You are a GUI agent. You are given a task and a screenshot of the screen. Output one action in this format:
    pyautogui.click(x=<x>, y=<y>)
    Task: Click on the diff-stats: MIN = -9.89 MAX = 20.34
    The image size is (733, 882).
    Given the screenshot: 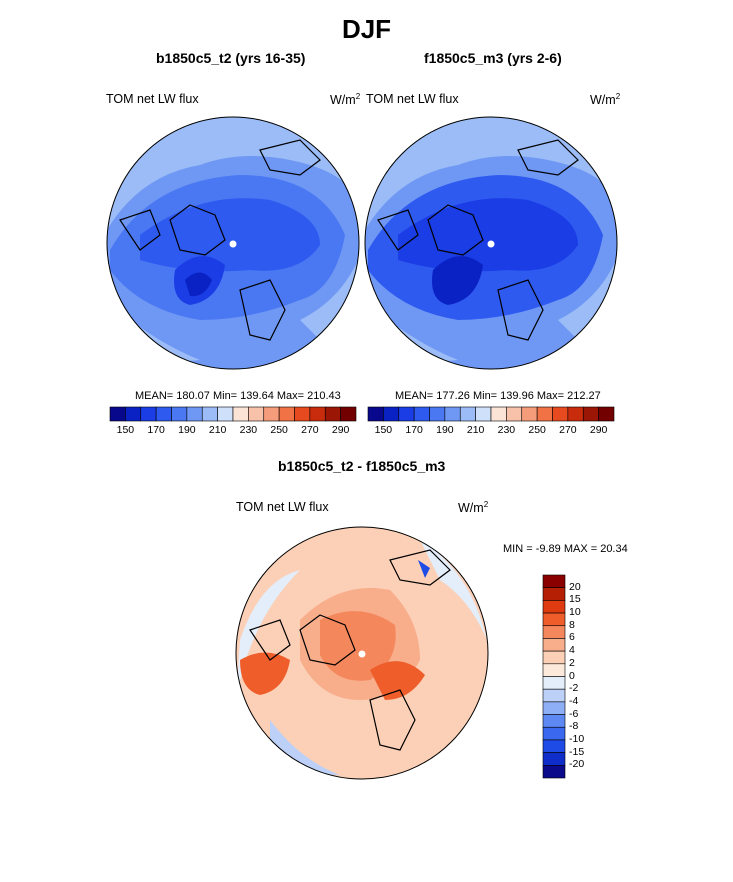 What is the action you would take?
    pyautogui.click(x=565, y=549)
    